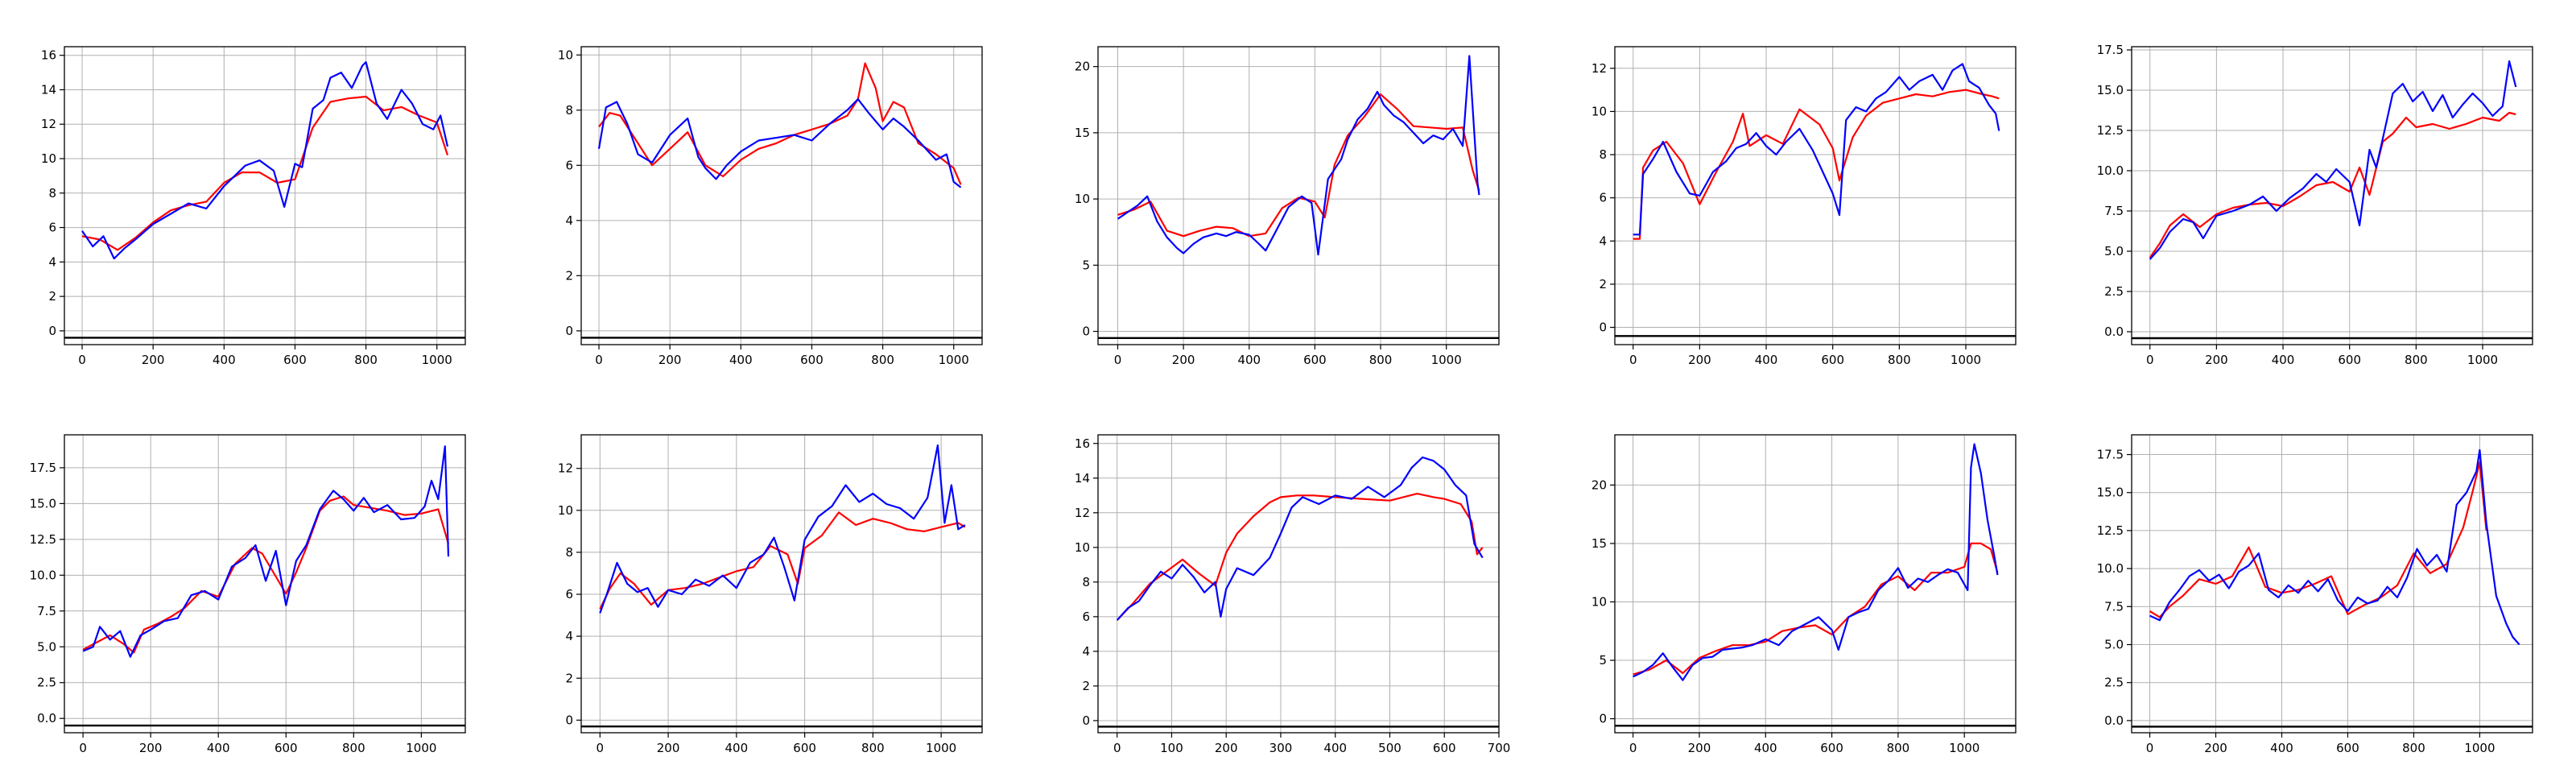 The height and width of the screenshot is (773, 2576). Describe the element at coordinates (2110, 568) in the screenshot. I see `y-tick-label: 10.0` at that location.